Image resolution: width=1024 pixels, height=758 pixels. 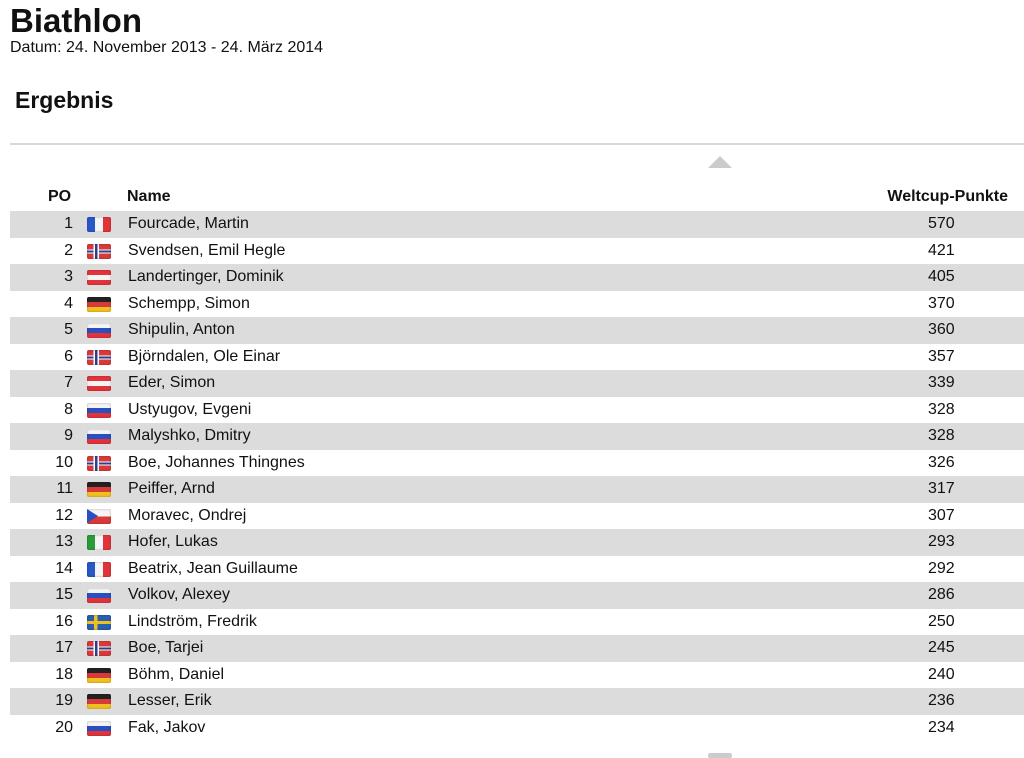 I want to click on table-header: PO Name Weltcup-Punkte, so click(x=517, y=197).